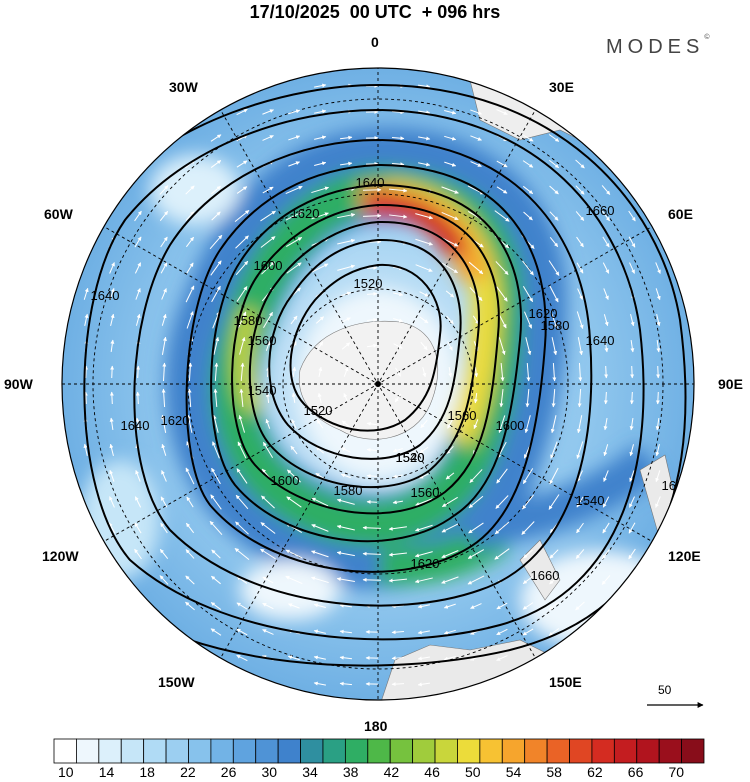 Image resolution: width=750 pixels, height=782 pixels. Describe the element at coordinates (658, 46) in the screenshot. I see `modes-logo: MODES©` at that location.